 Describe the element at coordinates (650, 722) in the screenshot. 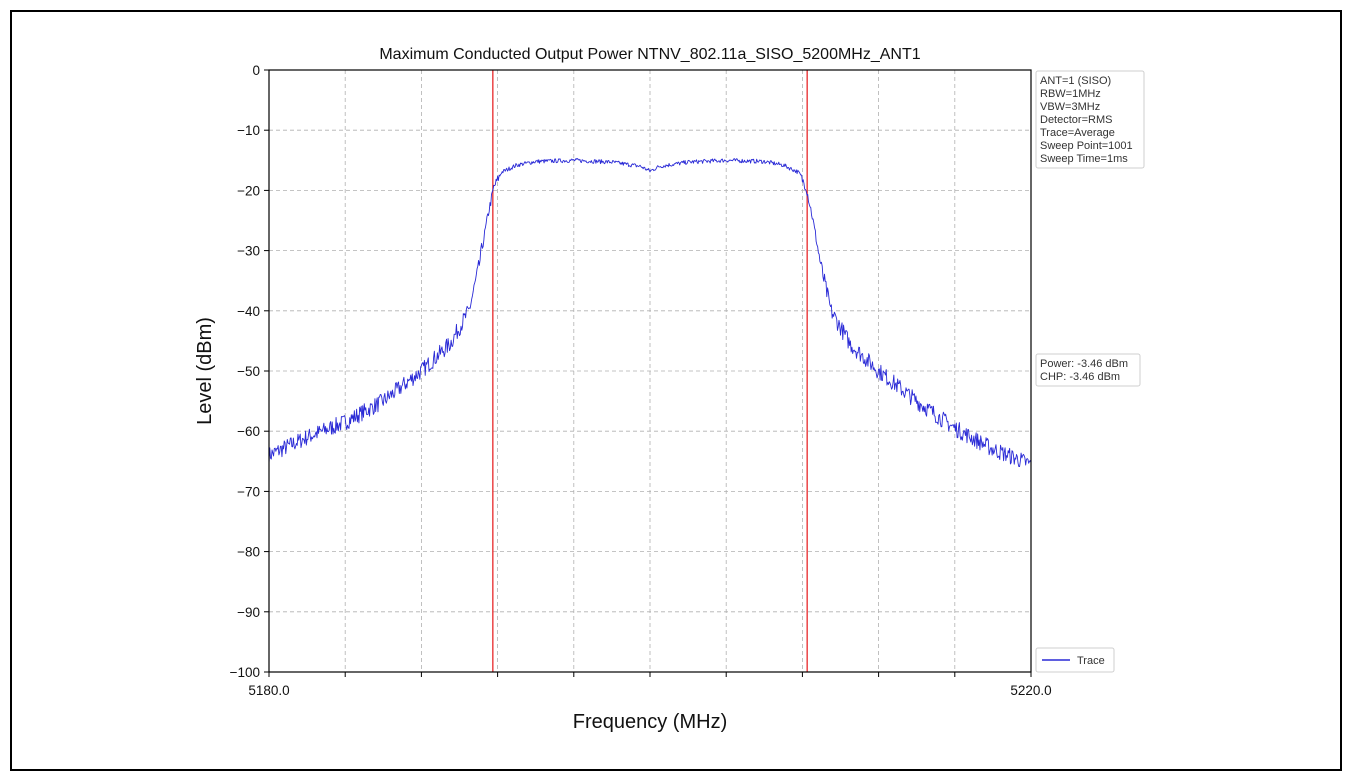

I see `x-axis-title: Frequency (MHz)` at that location.